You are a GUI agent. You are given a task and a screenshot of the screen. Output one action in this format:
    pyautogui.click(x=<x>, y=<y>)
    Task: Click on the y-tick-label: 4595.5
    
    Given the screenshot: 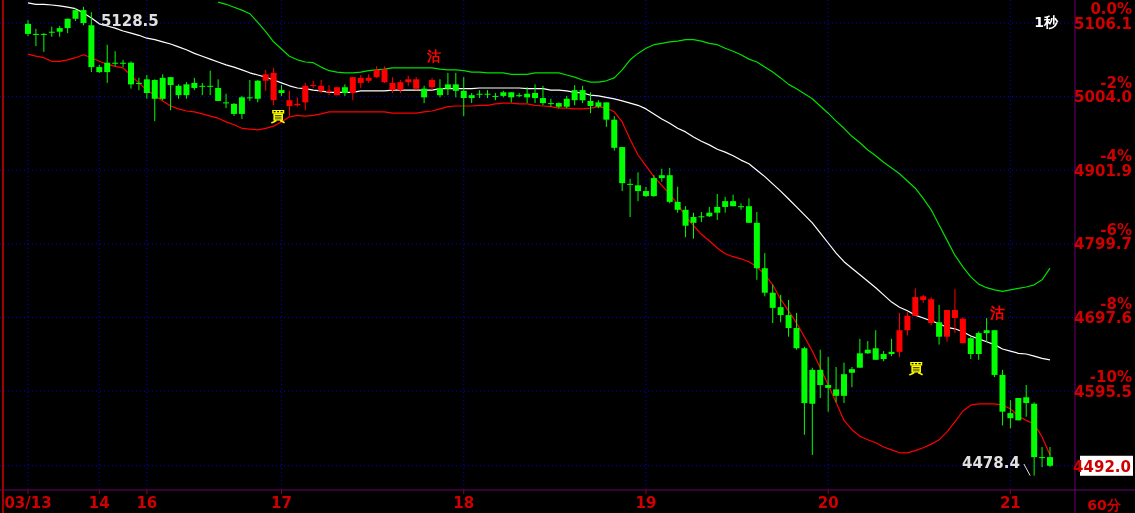 What is the action you would take?
    pyautogui.click(x=1103, y=391)
    